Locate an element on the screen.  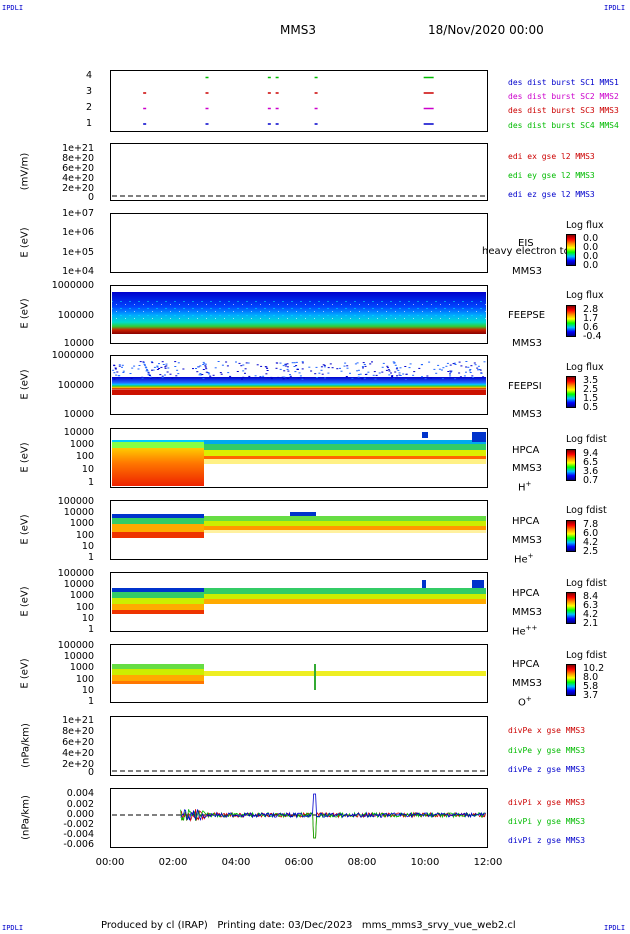
ytick: 1e+04 is located at coordinates (78, 271).